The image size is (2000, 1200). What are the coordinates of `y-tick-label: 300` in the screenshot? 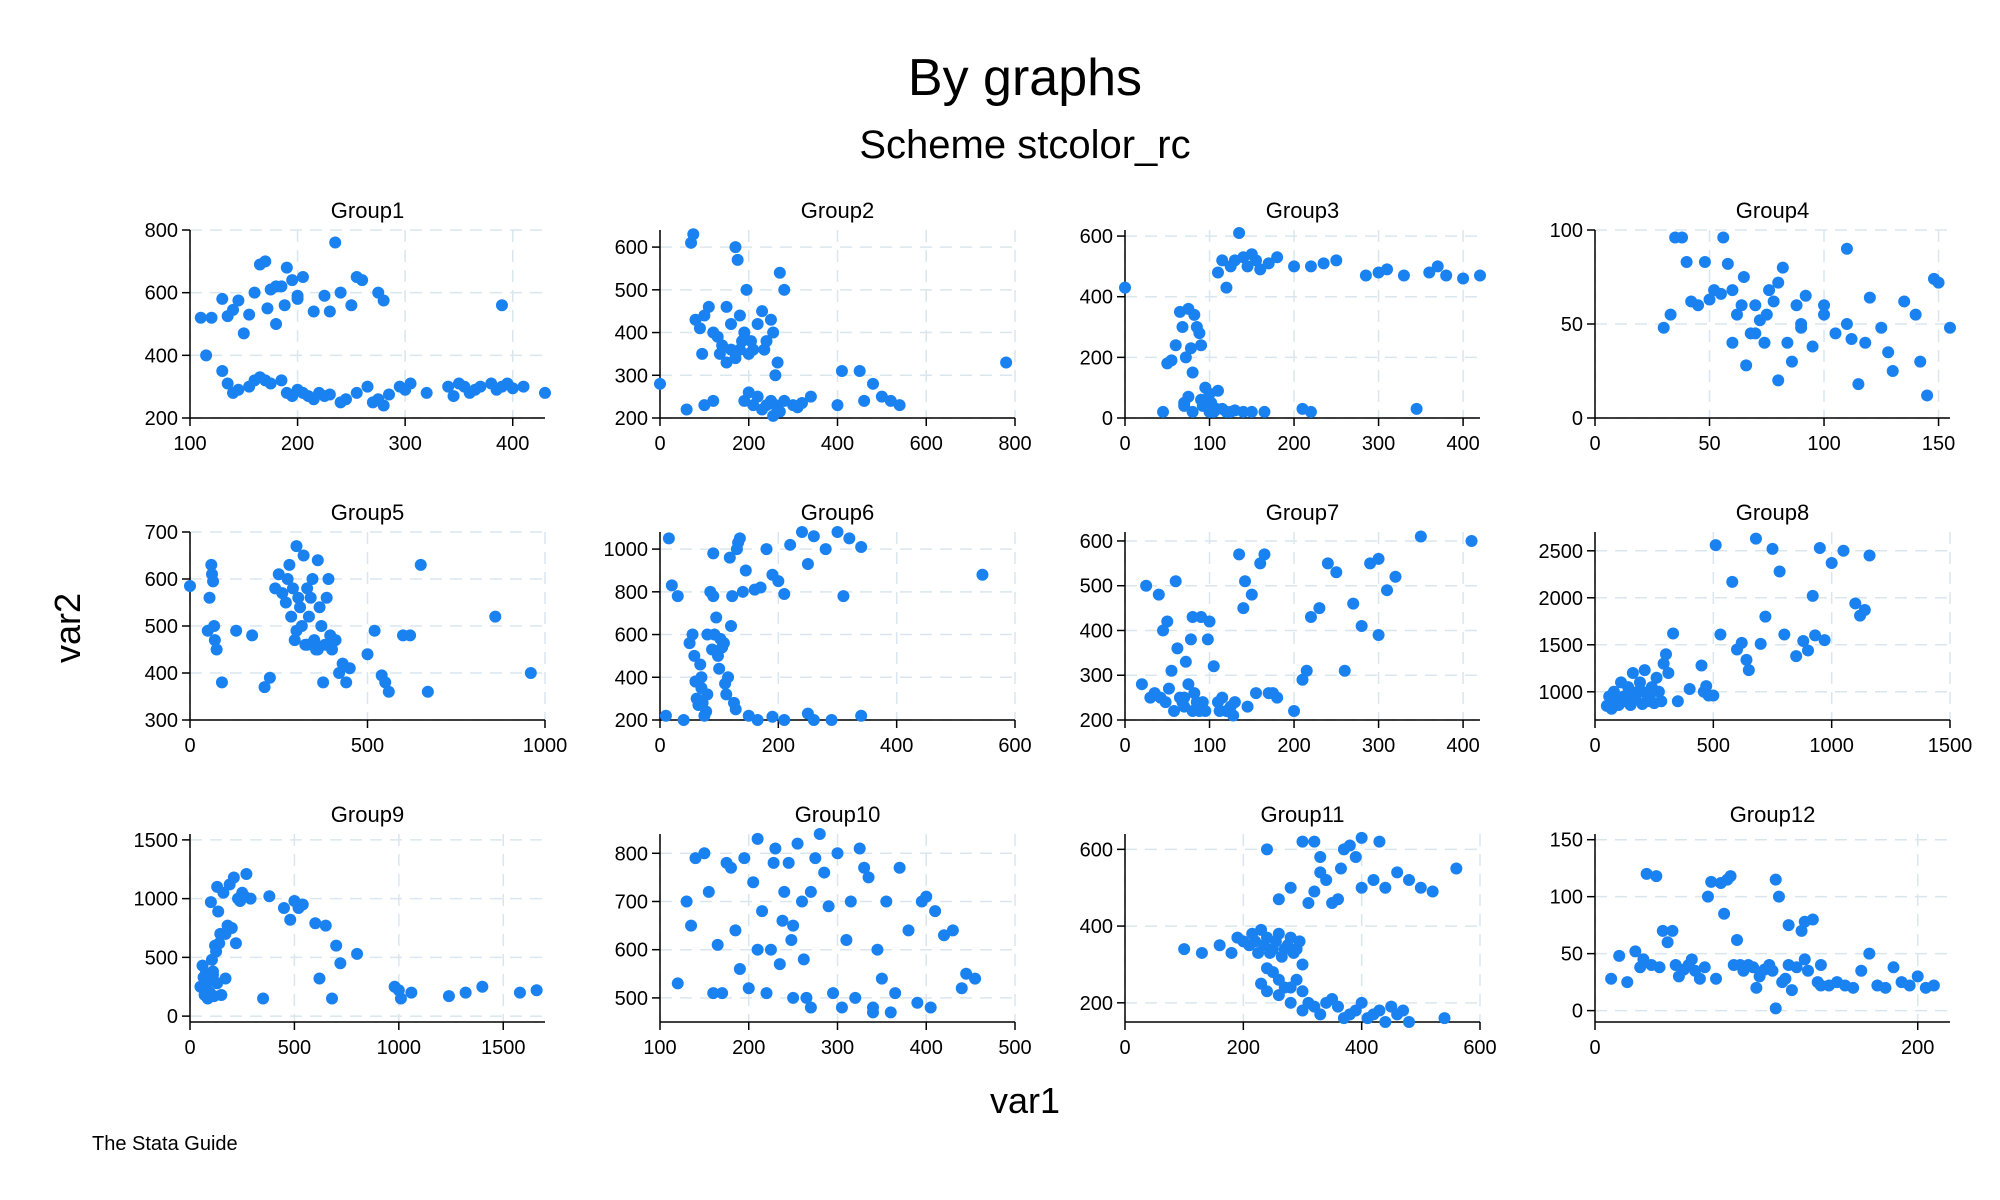 It's located at (161, 721).